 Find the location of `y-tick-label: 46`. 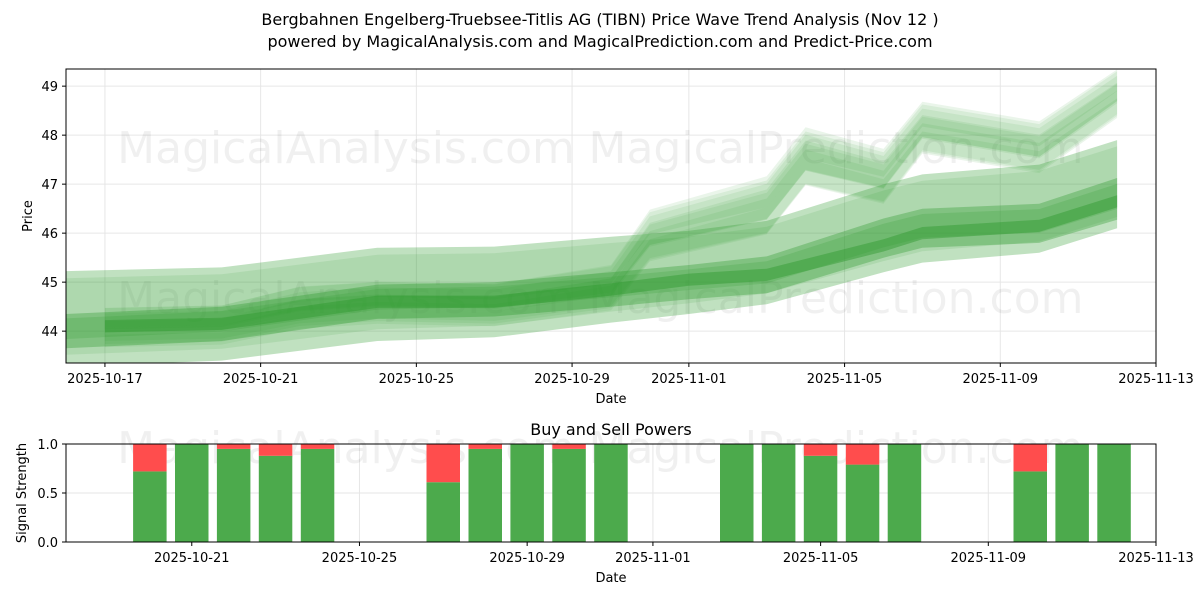

y-tick-label: 46 is located at coordinates (49, 234).